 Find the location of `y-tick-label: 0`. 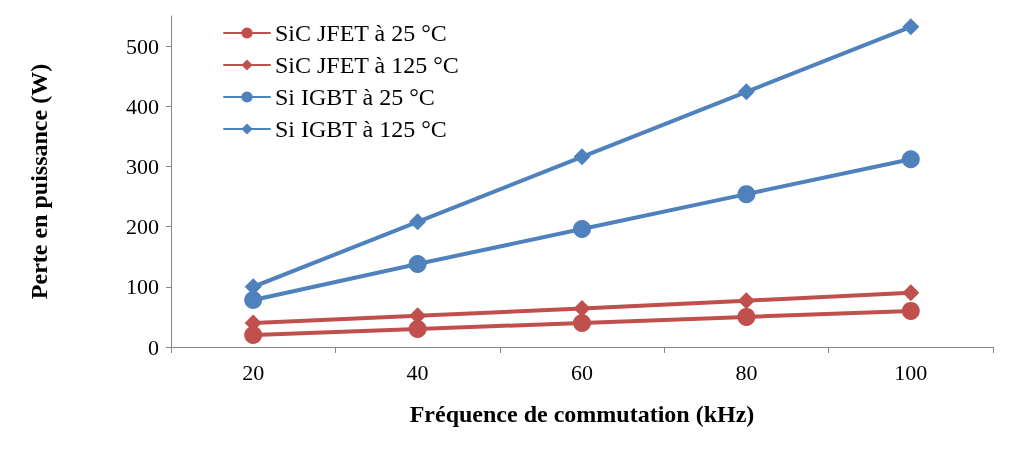

y-tick-label: 0 is located at coordinates (153, 347).